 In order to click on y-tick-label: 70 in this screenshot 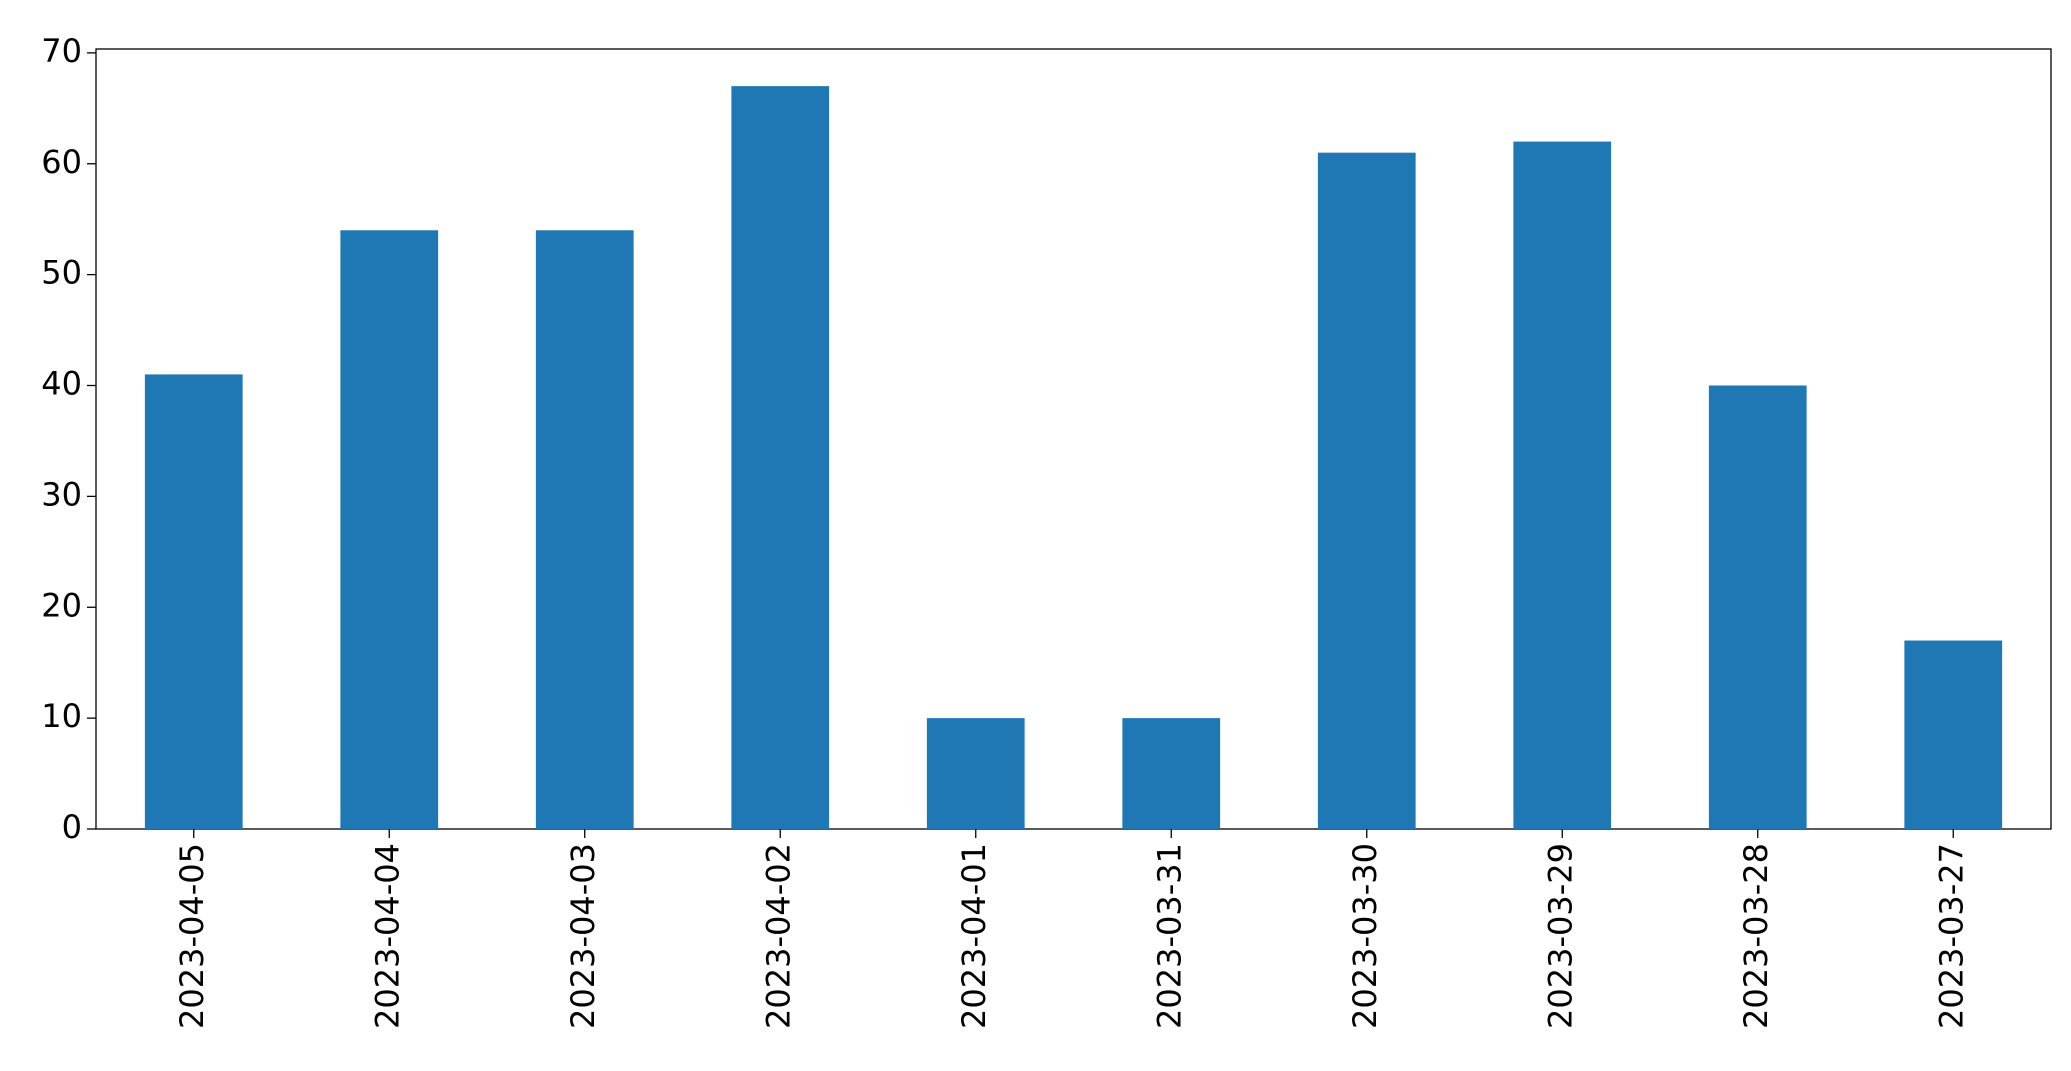, I will do `click(61, 51)`.